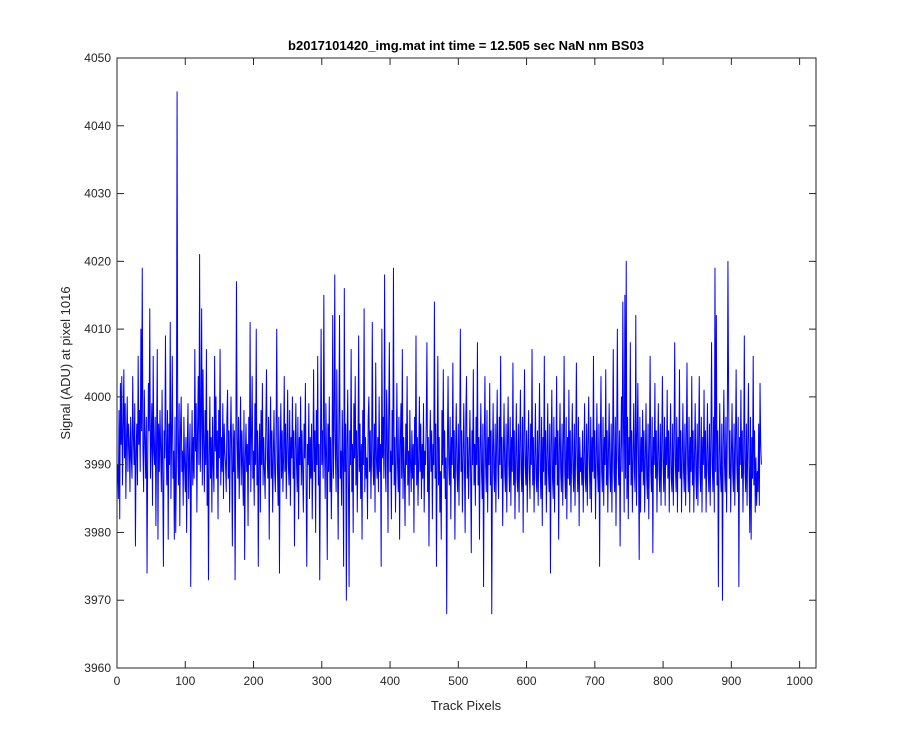 The image size is (900, 750). Describe the element at coordinates (322, 681) in the screenshot. I see `x-tick-label: 300` at that location.